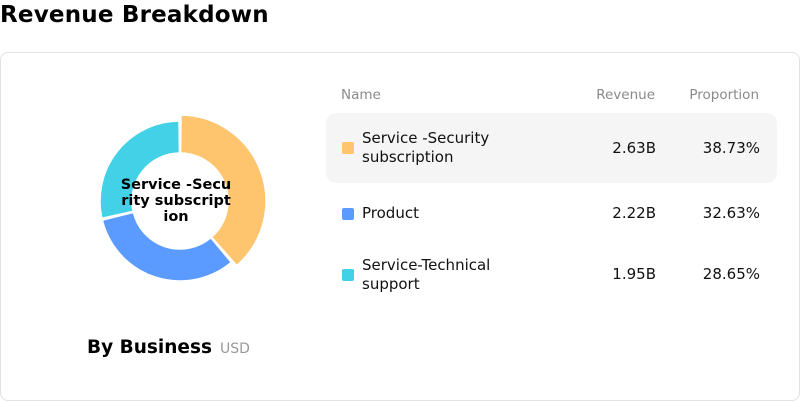 This screenshot has height=402, width=800. I want to click on donut-center-label: Service -Security subscription, so click(176, 201).